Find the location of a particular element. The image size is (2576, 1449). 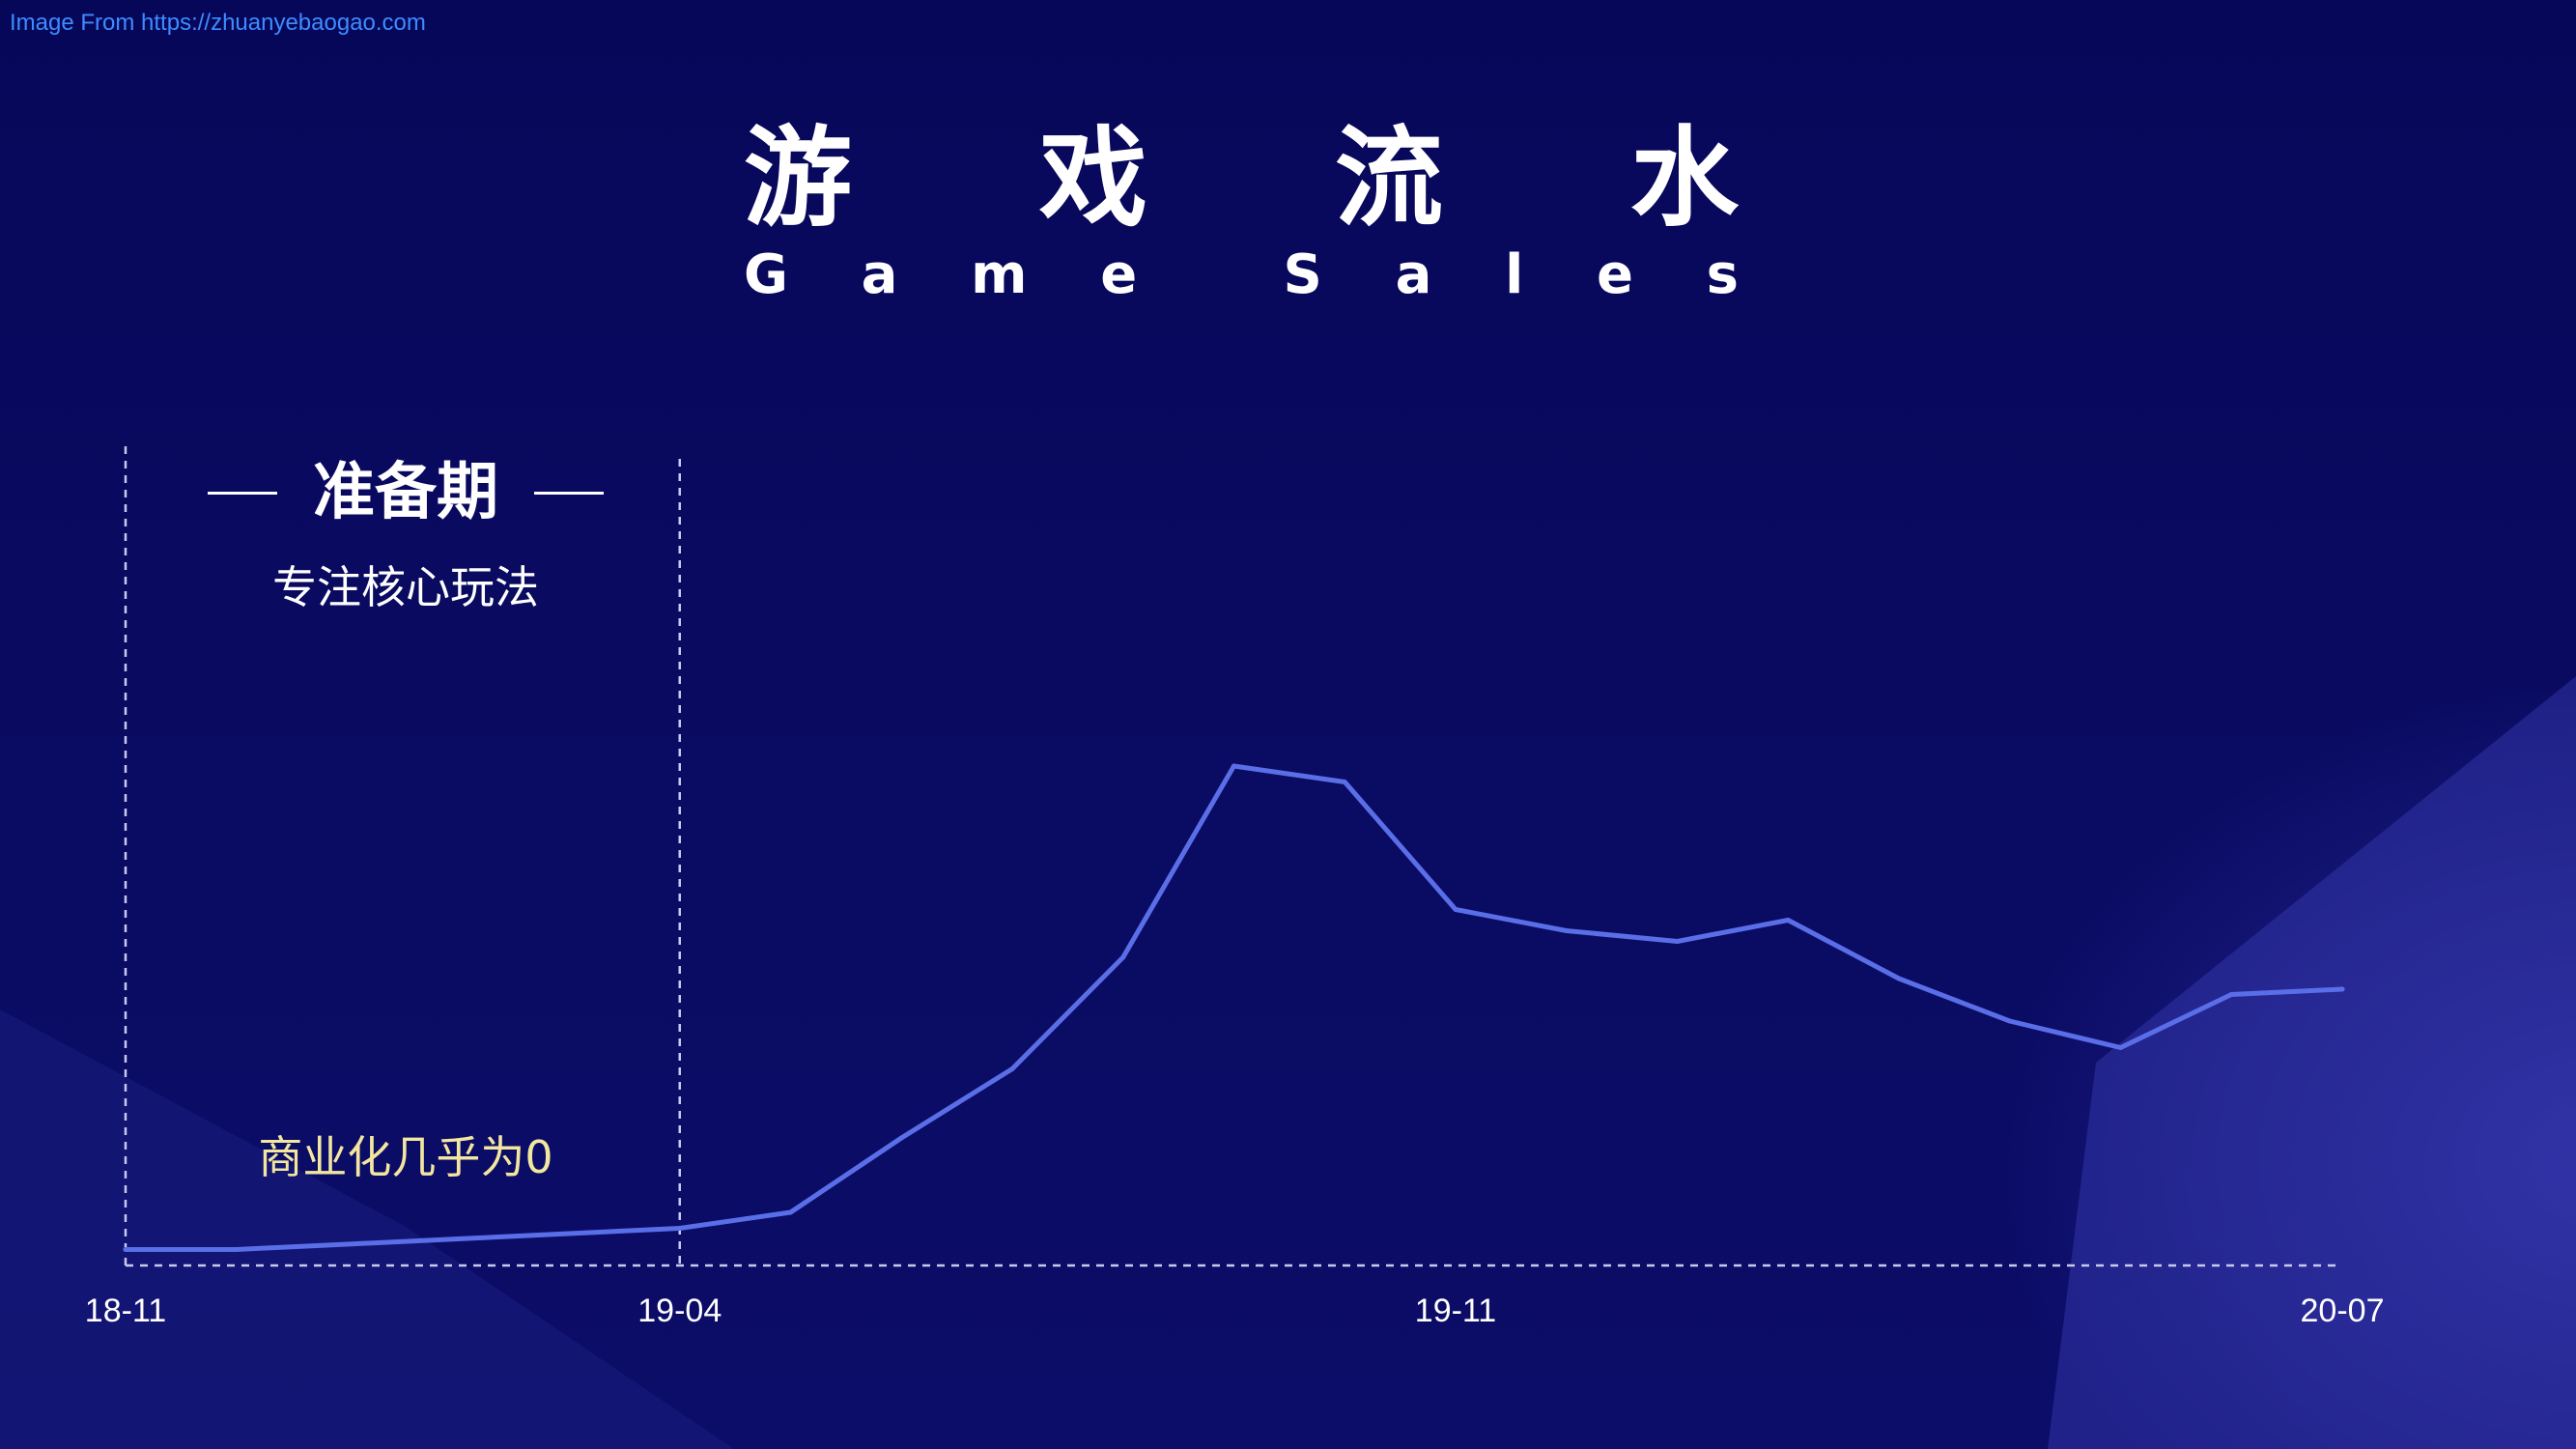

right-light-wedge is located at coordinates (2312, 1062).